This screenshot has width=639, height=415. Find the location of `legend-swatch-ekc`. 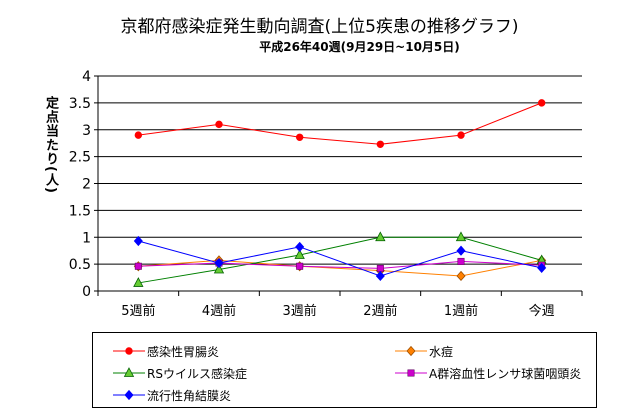

legend-swatch-ekc is located at coordinates (129, 395).